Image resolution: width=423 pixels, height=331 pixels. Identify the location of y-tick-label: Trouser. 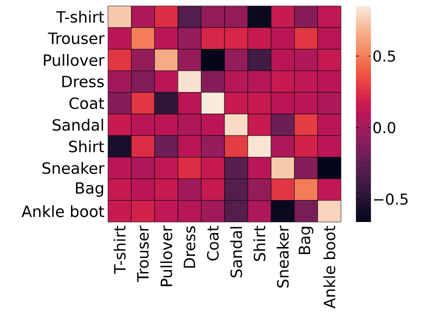
(76, 38).